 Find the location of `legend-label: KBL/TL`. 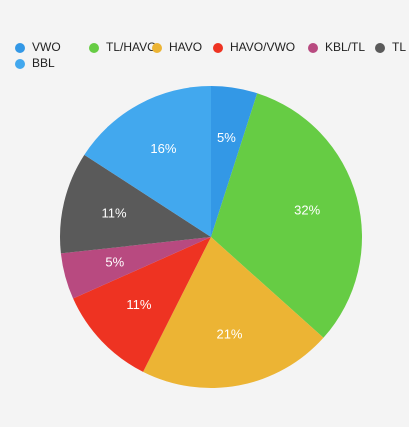

legend-label: KBL/TL is located at coordinates (345, 47).